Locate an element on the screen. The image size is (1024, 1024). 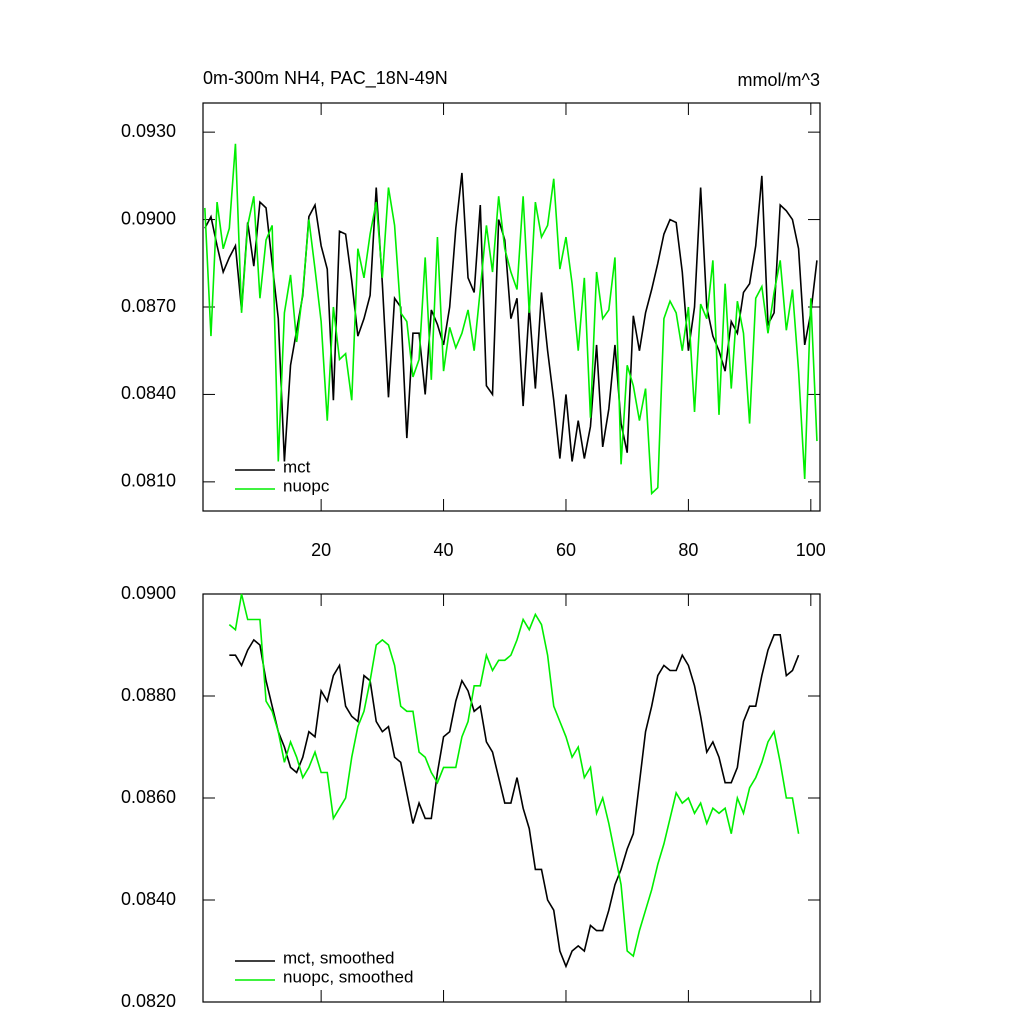
chart-title: 0m-300m NH4, PAC_18N-49N is located at coordinates (325, 78).